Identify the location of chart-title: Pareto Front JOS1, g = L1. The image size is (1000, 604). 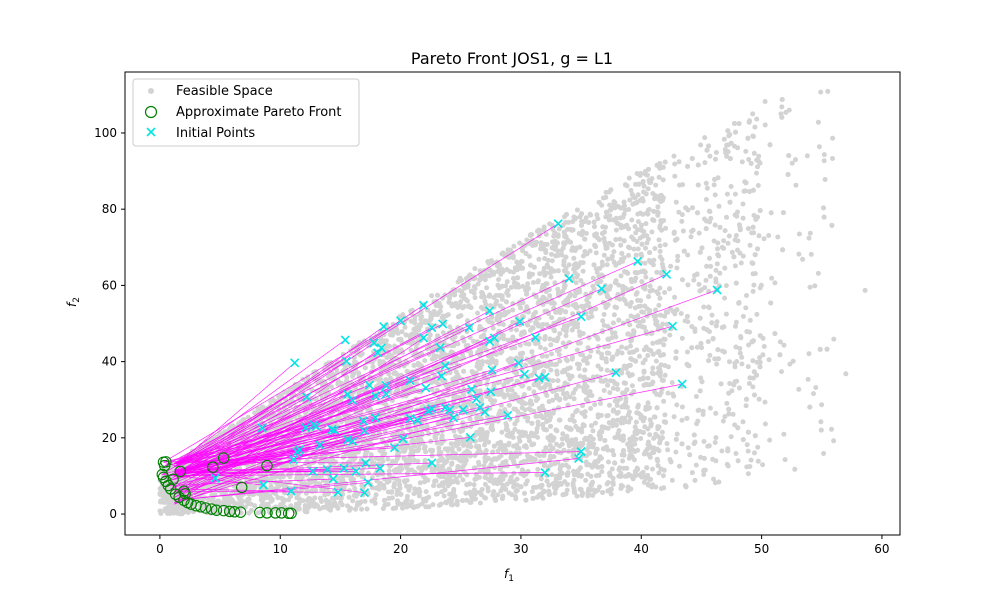
(512, 58).